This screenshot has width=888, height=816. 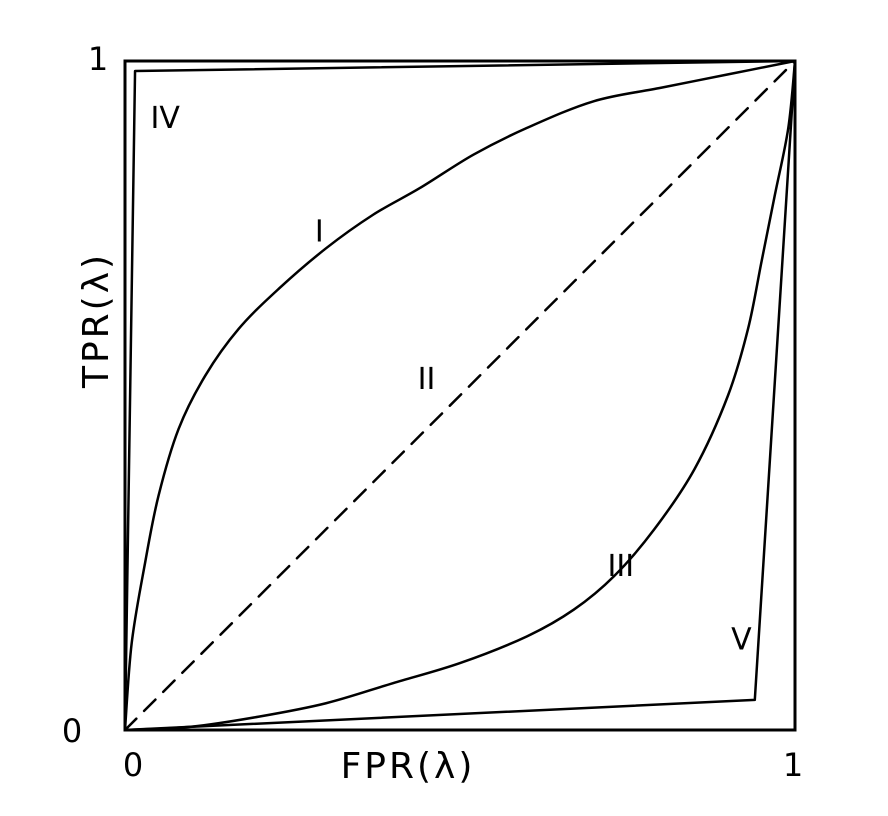 I want to click on series-label-iii: III, so click(x=621, y=566).